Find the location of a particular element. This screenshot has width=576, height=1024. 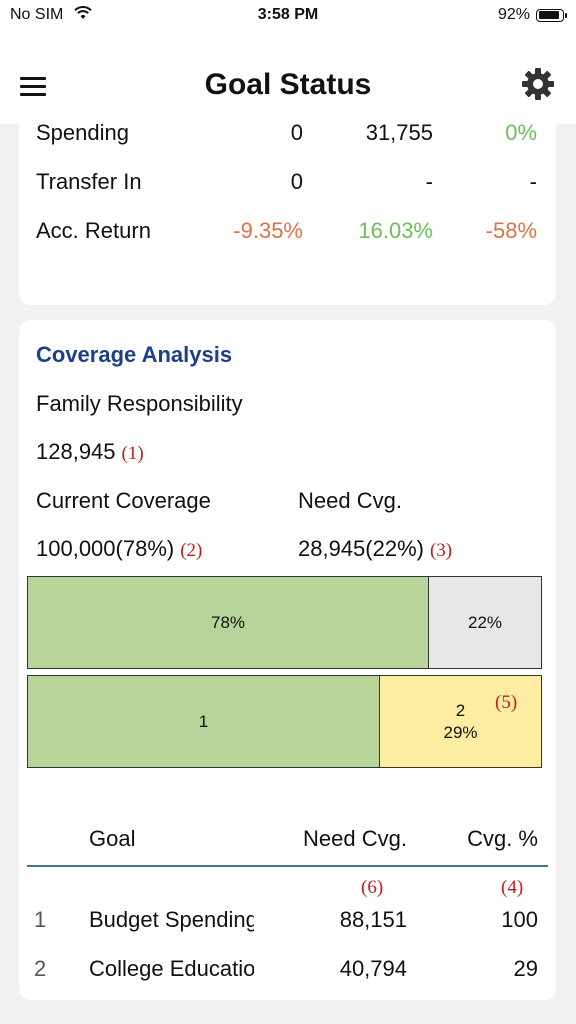

goal-name: College Education is located at coordinates (171, 968).